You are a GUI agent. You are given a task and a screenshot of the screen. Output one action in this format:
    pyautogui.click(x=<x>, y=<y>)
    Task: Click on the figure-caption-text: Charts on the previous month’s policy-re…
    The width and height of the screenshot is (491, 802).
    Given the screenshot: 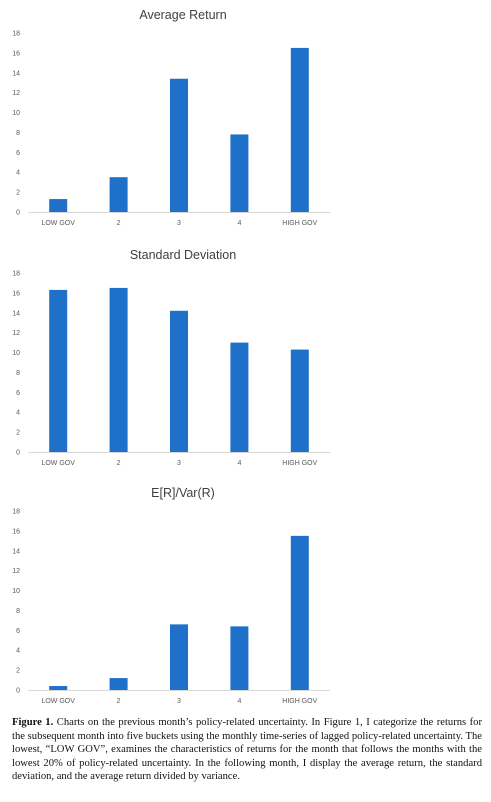 What is the action you would take?
    pyautogui.click(x=247, y=750)
    